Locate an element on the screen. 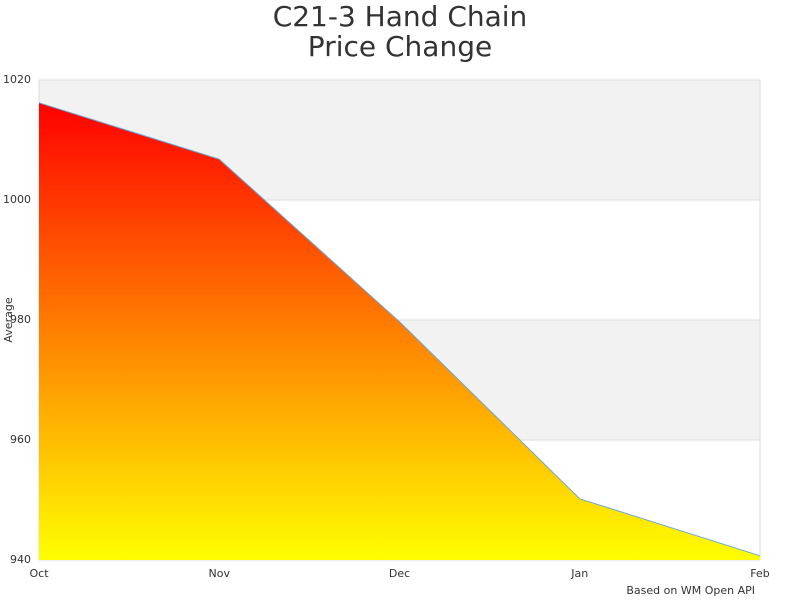 This screenshot has height=600, width=800. y-tick-label: 1020 is located at coordinates (17, 79).